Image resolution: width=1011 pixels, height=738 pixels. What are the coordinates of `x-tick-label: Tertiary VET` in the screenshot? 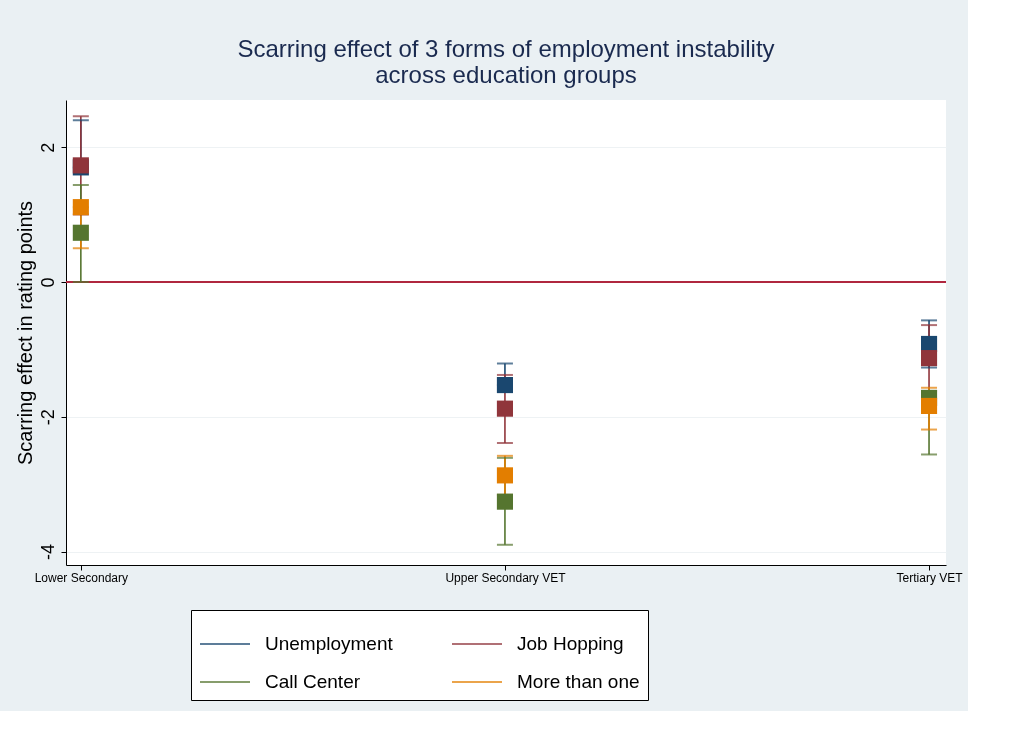 It's located at (930, 577).